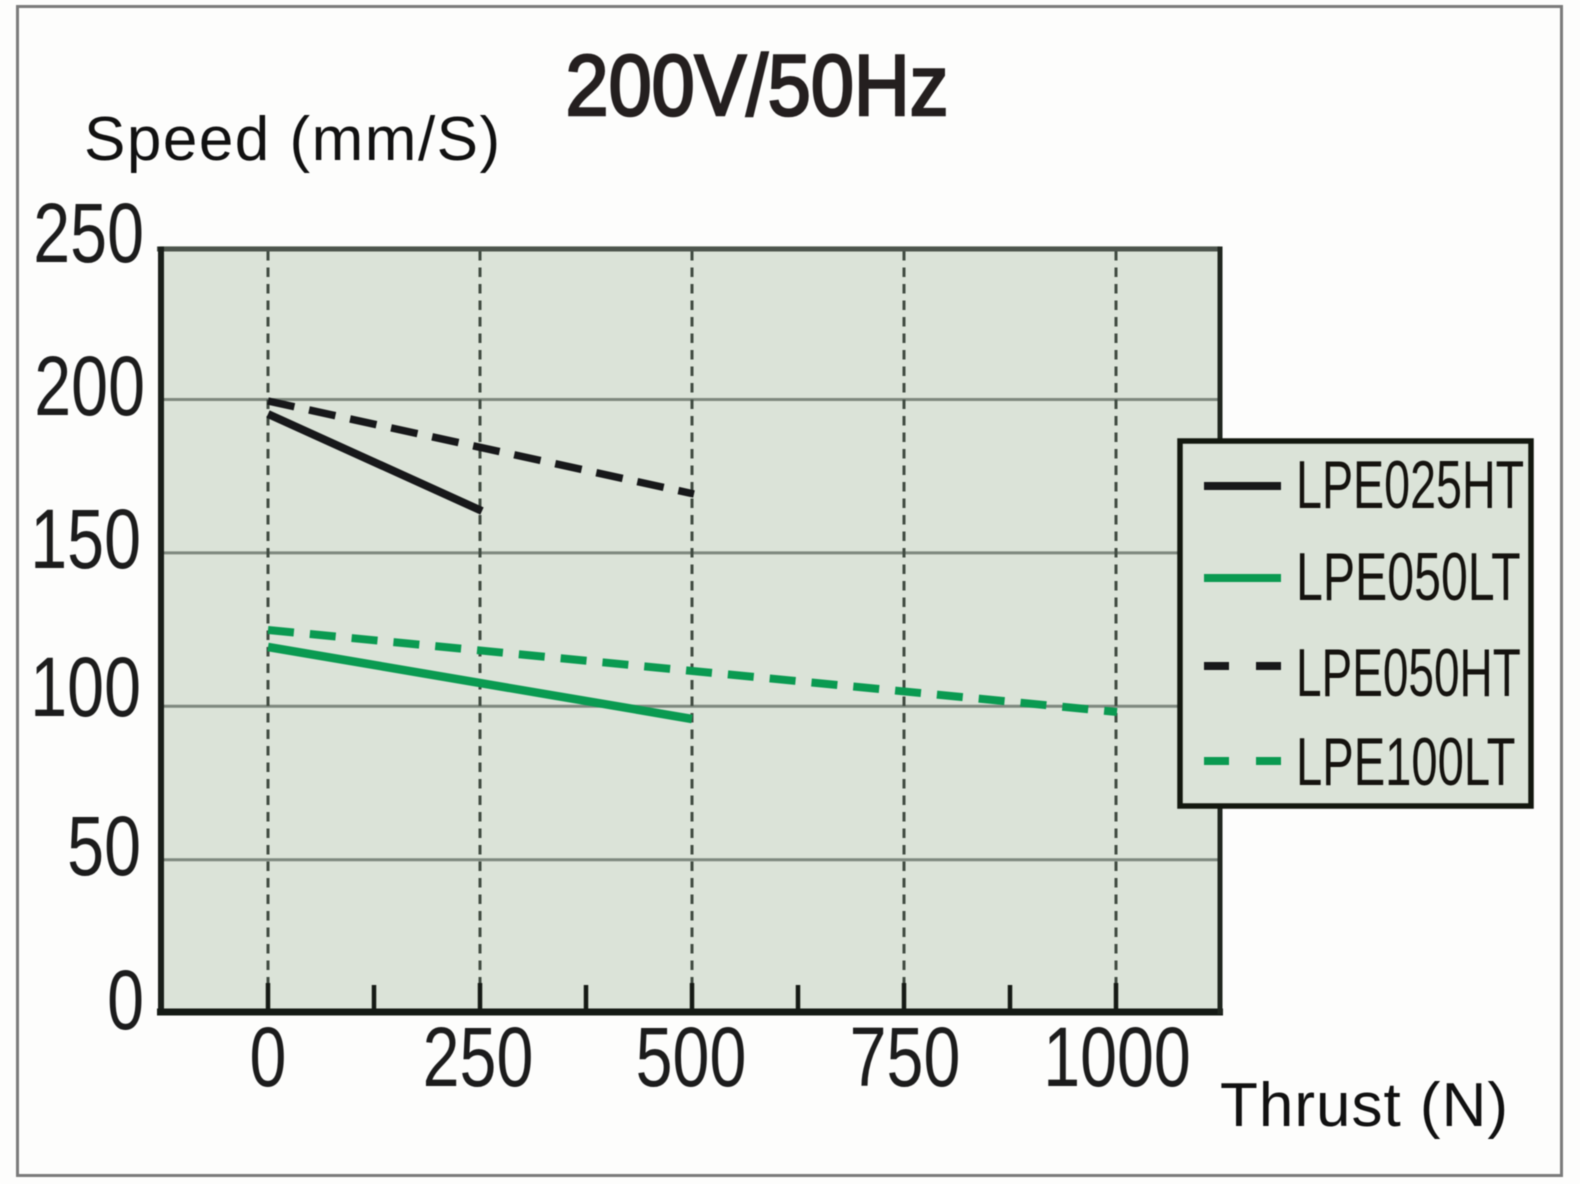 The width and height of the screenshot is (1580, 1184). Describe the element at coordinates (757, 86) in the screenshot. I see `svg-text: 200V/50Hz` at that location.